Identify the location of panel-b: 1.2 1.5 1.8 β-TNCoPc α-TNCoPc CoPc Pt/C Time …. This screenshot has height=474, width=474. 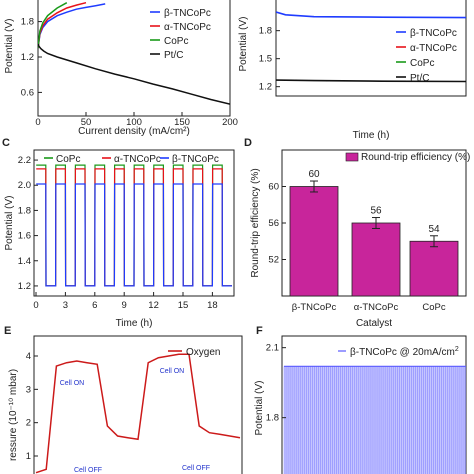
(352, 70).